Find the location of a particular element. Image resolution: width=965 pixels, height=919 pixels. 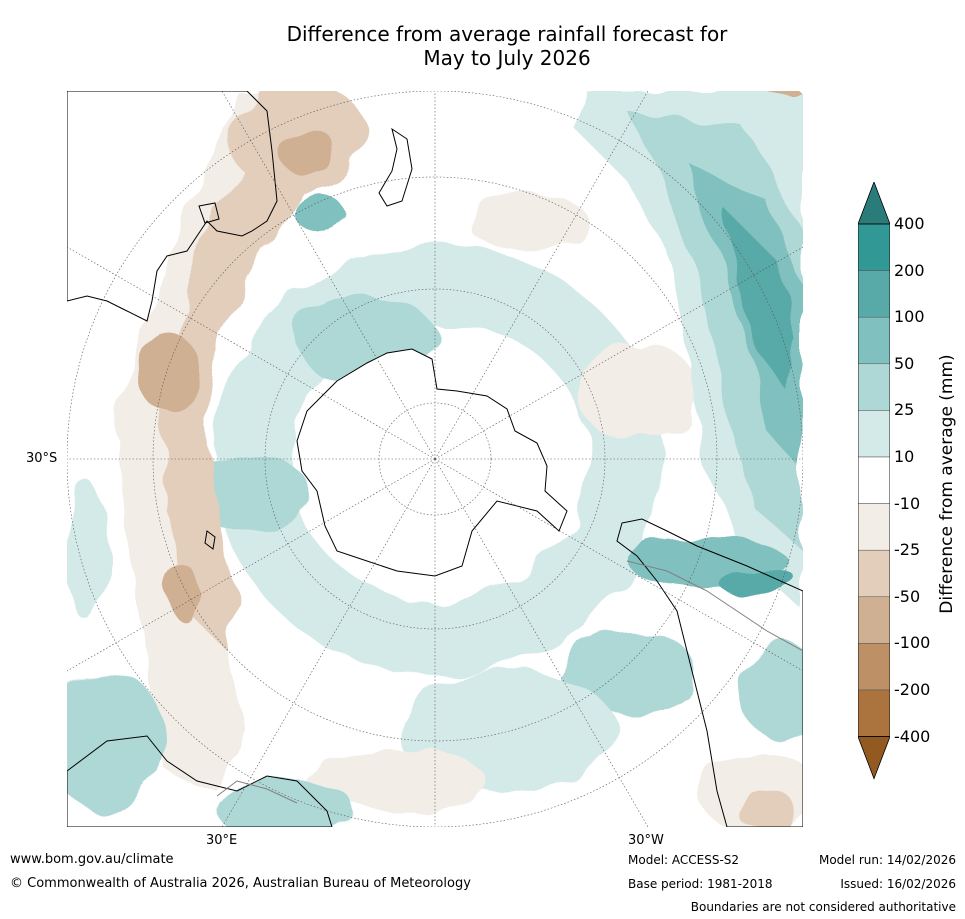

latitude-label-30s: 30°S is located at coordinates (42, 458).